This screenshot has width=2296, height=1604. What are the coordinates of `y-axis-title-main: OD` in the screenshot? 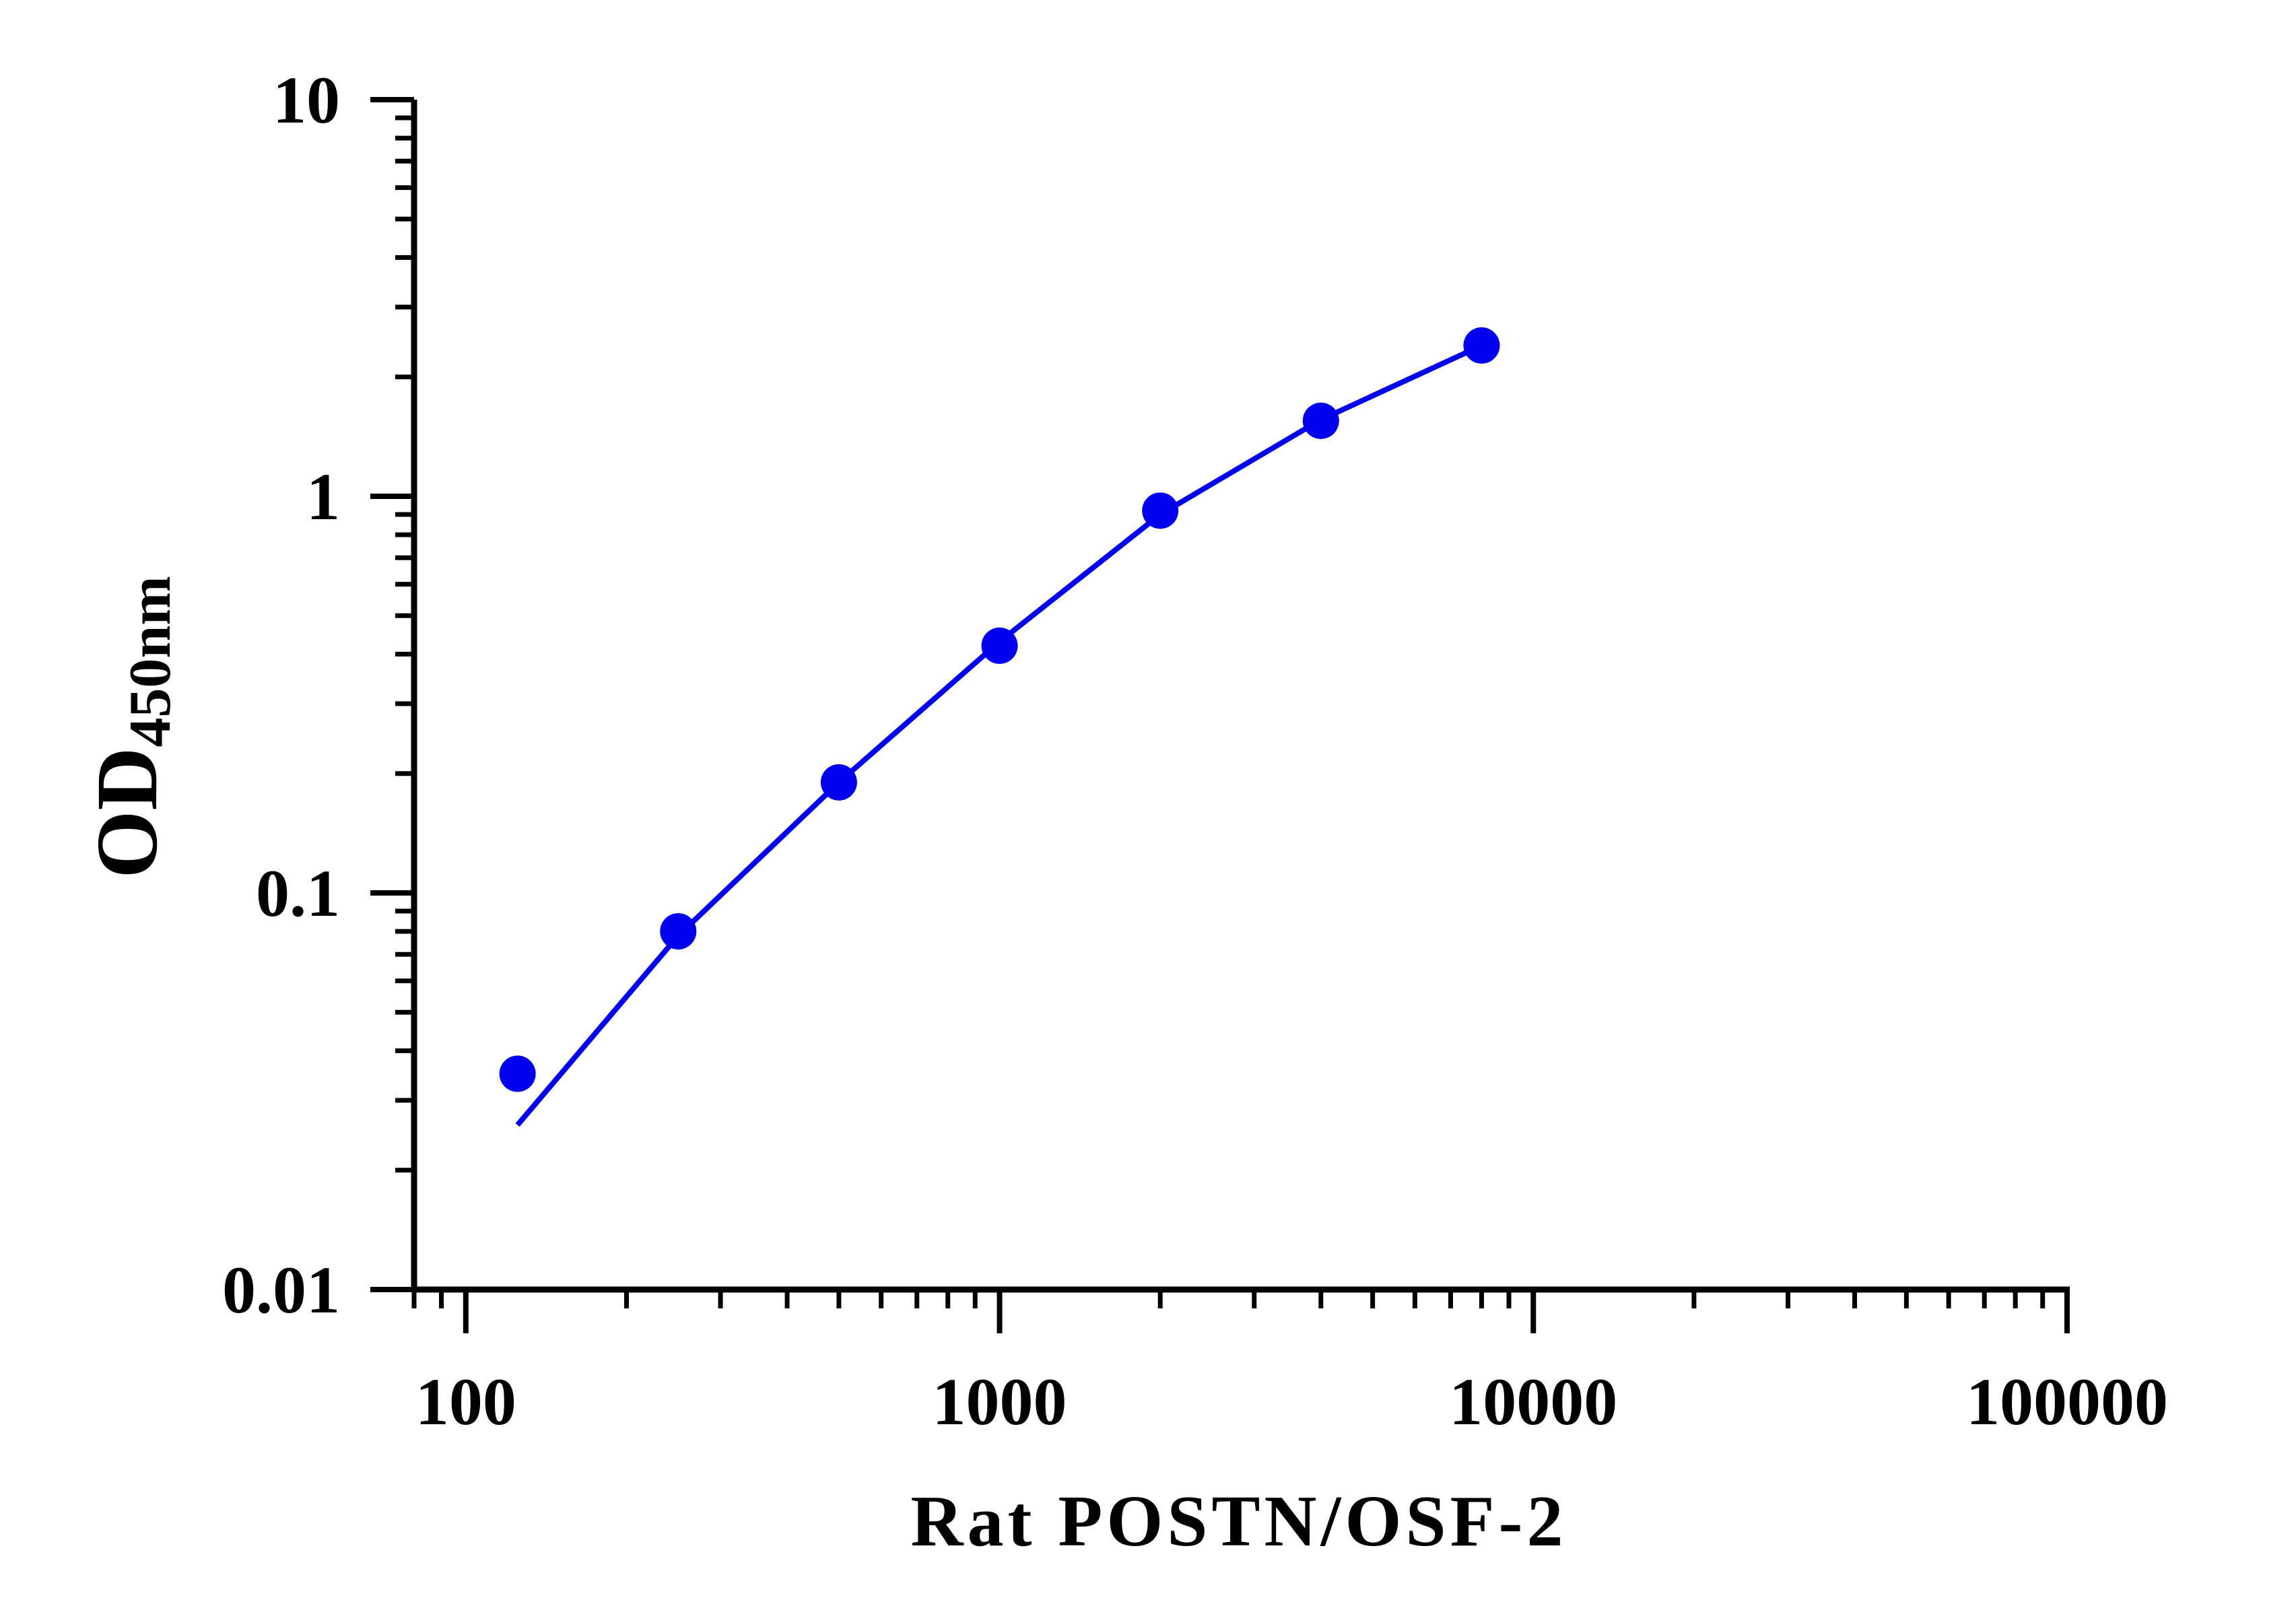 It's located at (128, 813).